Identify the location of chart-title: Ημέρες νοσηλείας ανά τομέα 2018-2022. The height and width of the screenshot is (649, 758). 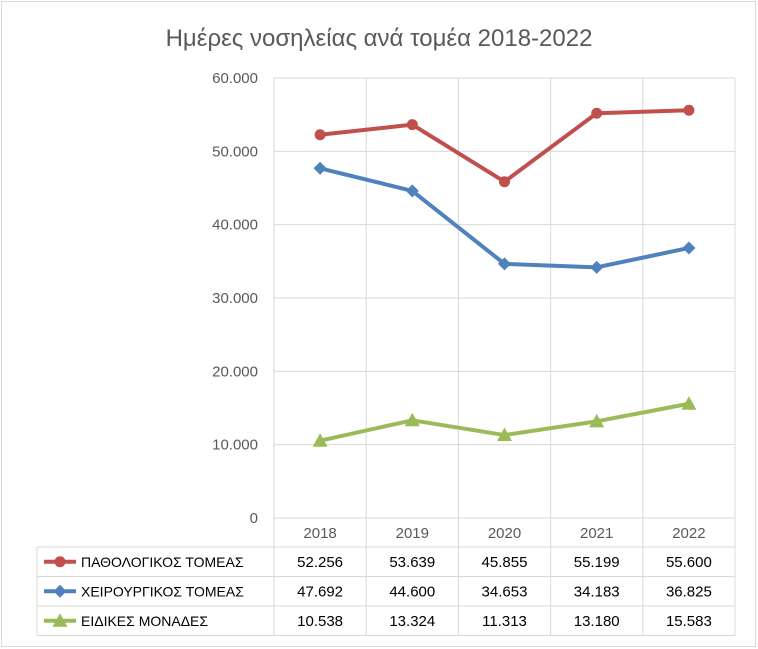
(379, 38).